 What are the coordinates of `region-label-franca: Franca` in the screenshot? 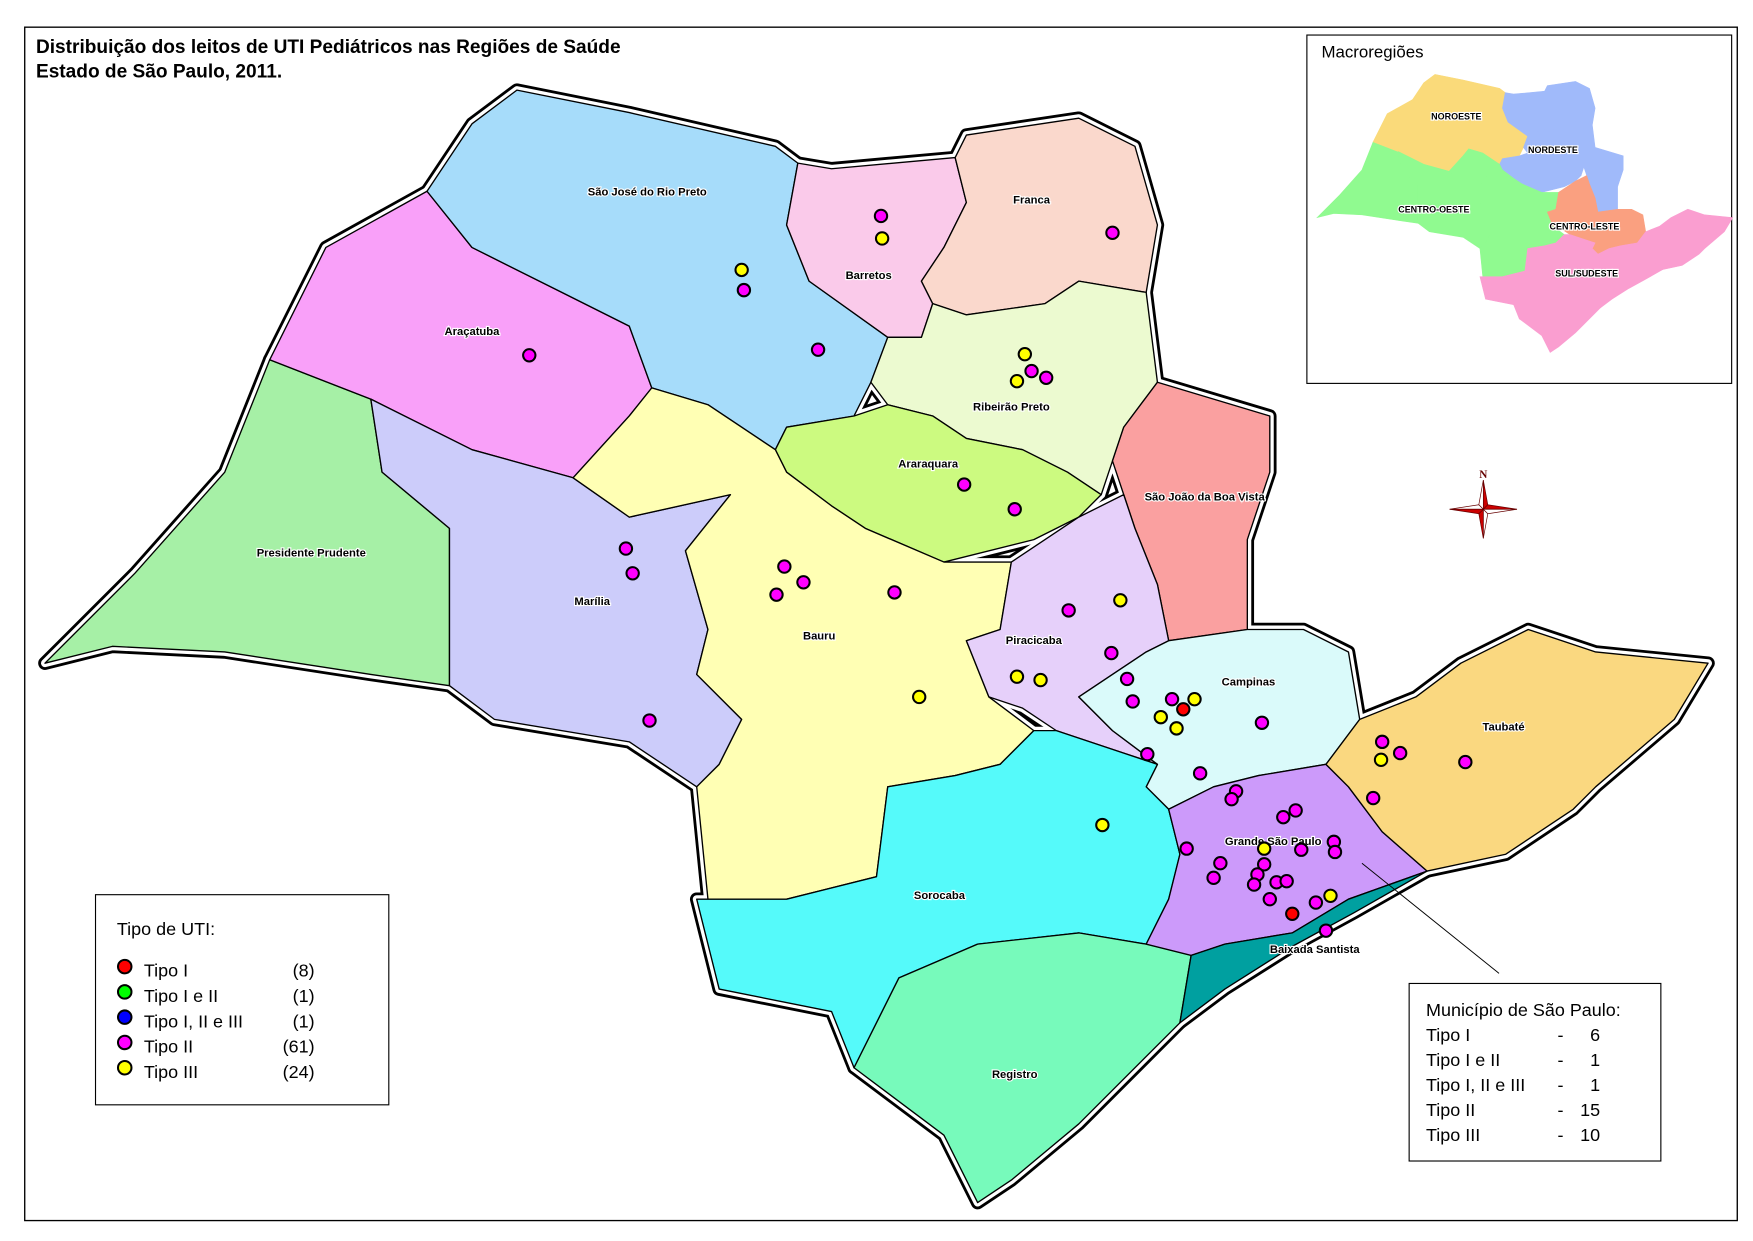 It's located at (1032, 201).